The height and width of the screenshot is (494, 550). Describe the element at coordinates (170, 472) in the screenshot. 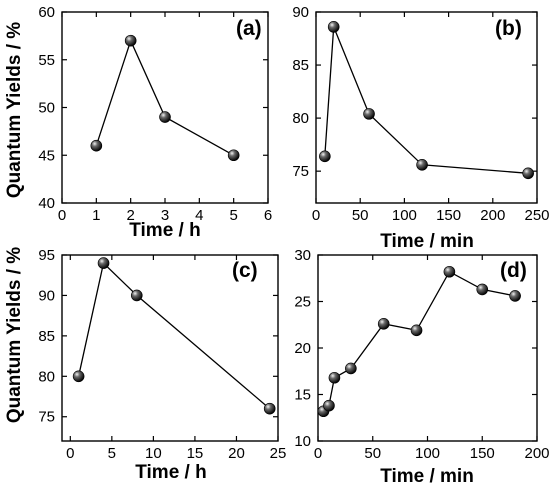

I see `panel-c-x-axis-label: Time / h` at that location.